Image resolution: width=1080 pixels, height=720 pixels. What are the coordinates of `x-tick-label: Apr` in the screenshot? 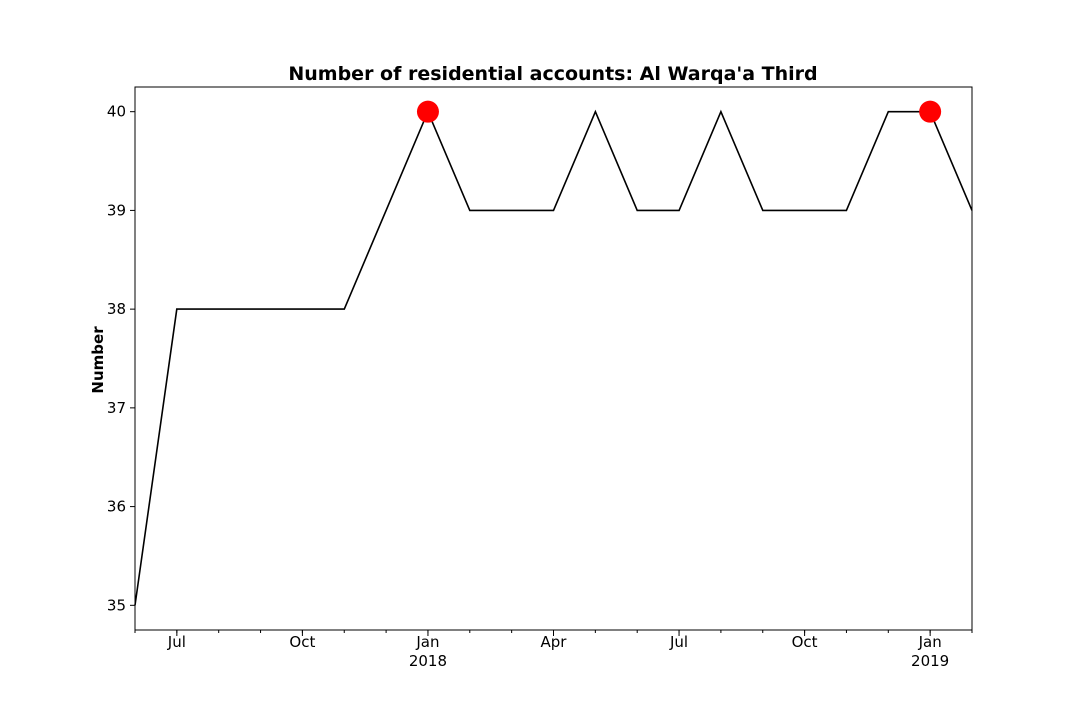 It's located at (554, 642).